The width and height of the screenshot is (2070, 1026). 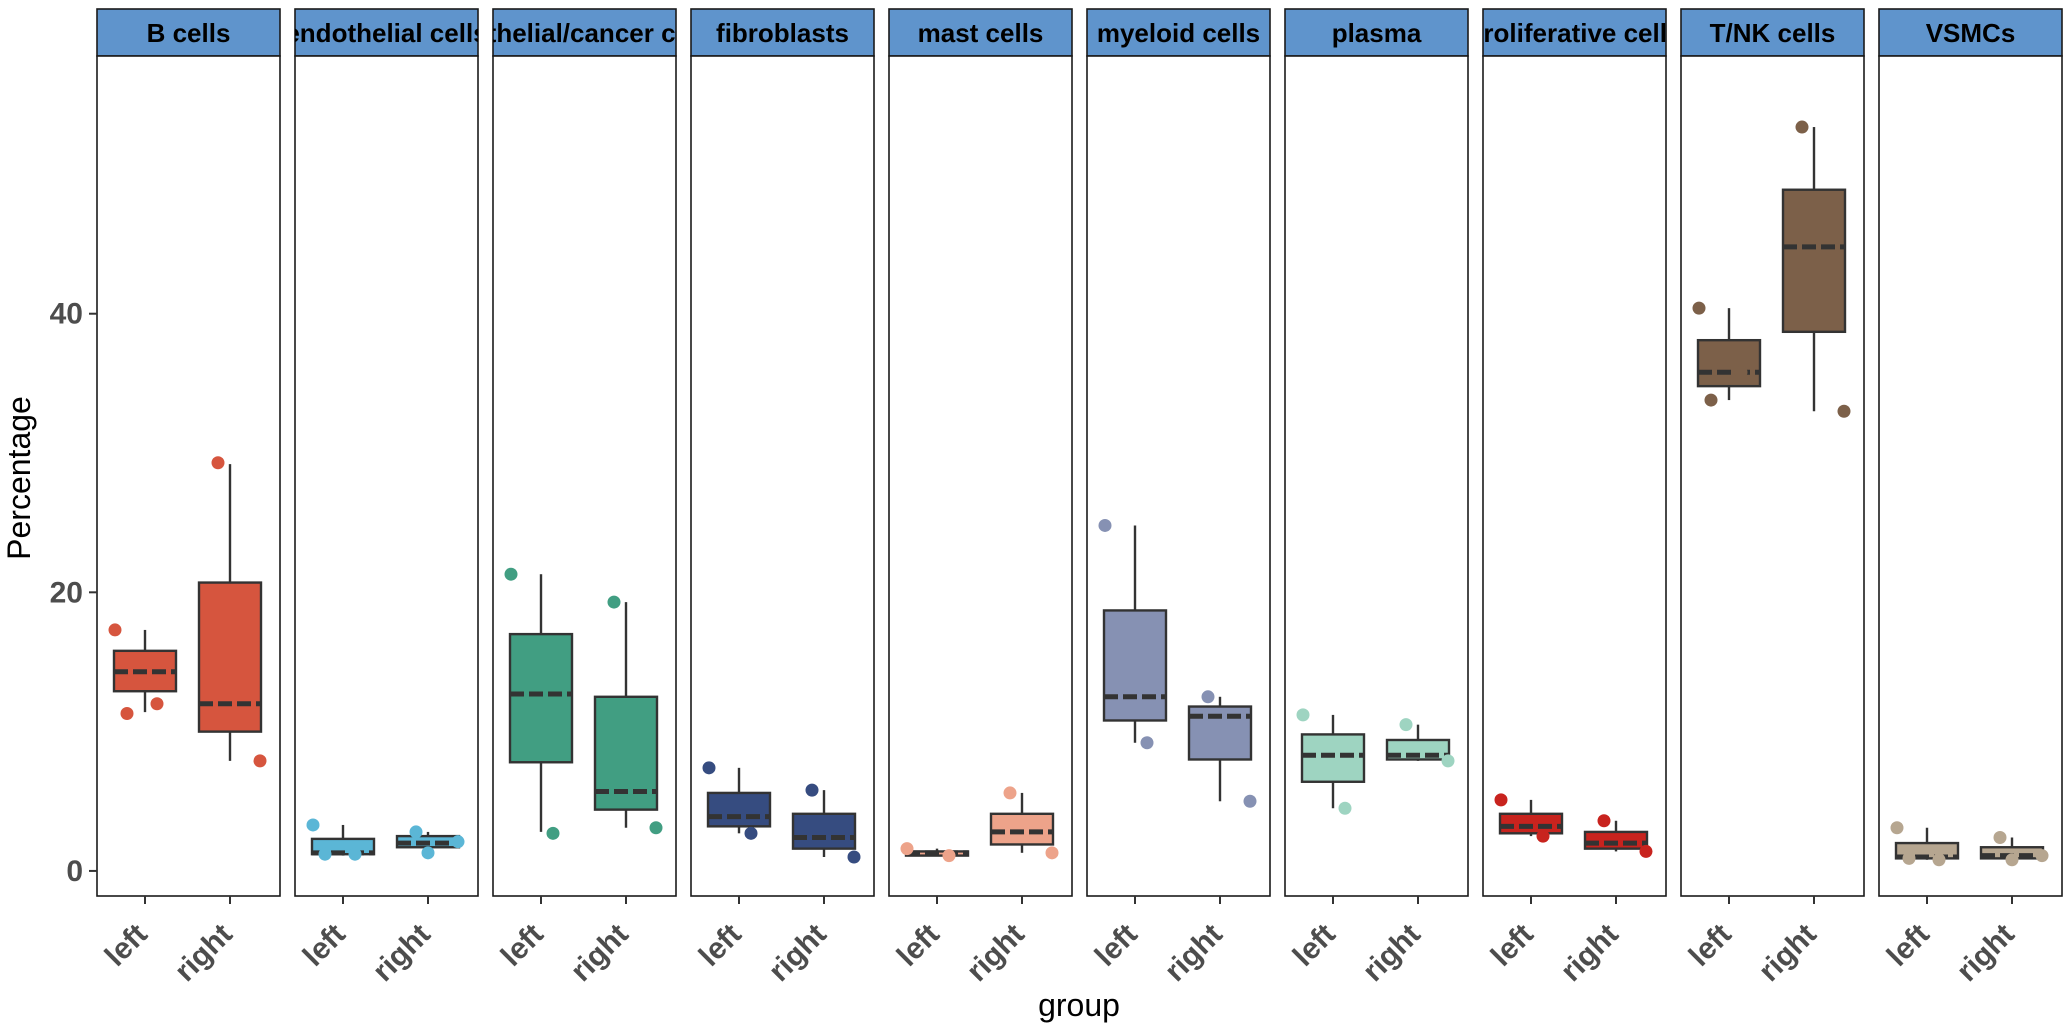 I want to click on facet-panel: B cells left right, so click(x=188, y=498).